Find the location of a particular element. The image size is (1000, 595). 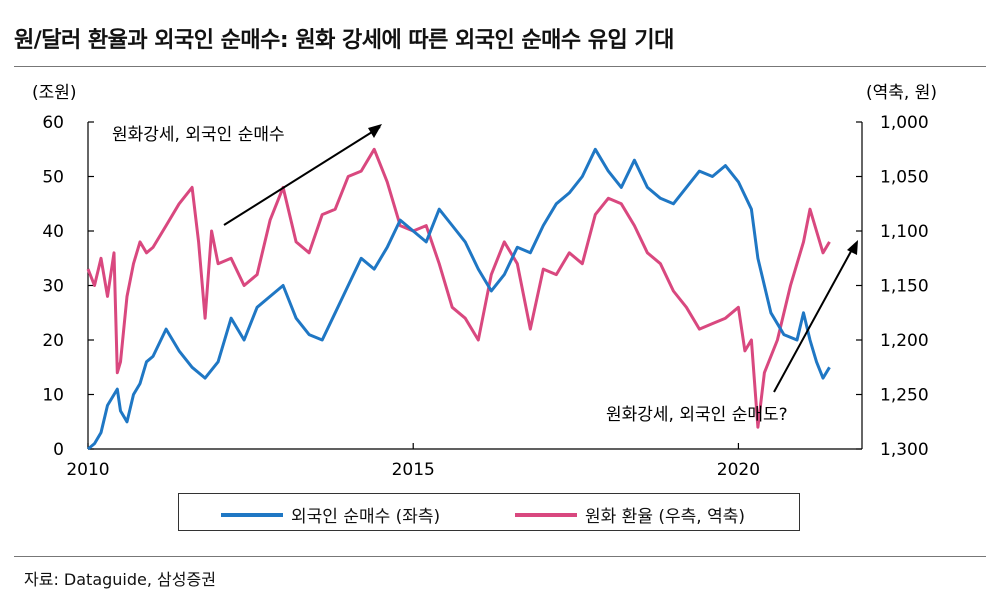

bottom-rule is located at coordinates (500, 556).